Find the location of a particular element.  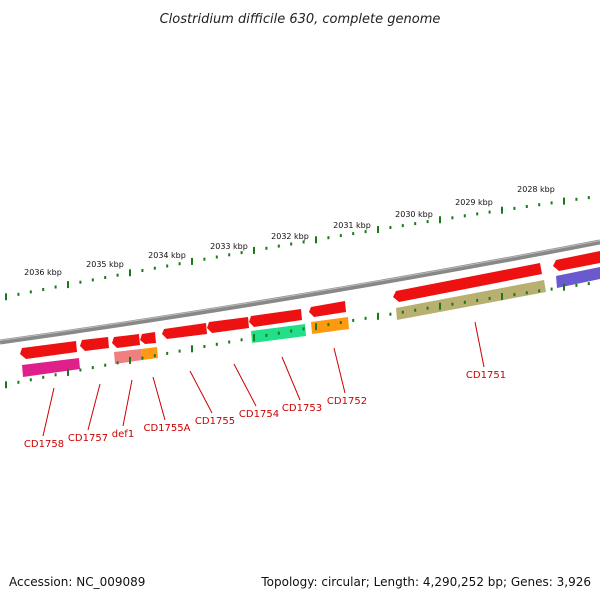

gene-label: CD1757 is located at coordinates (88, 438).